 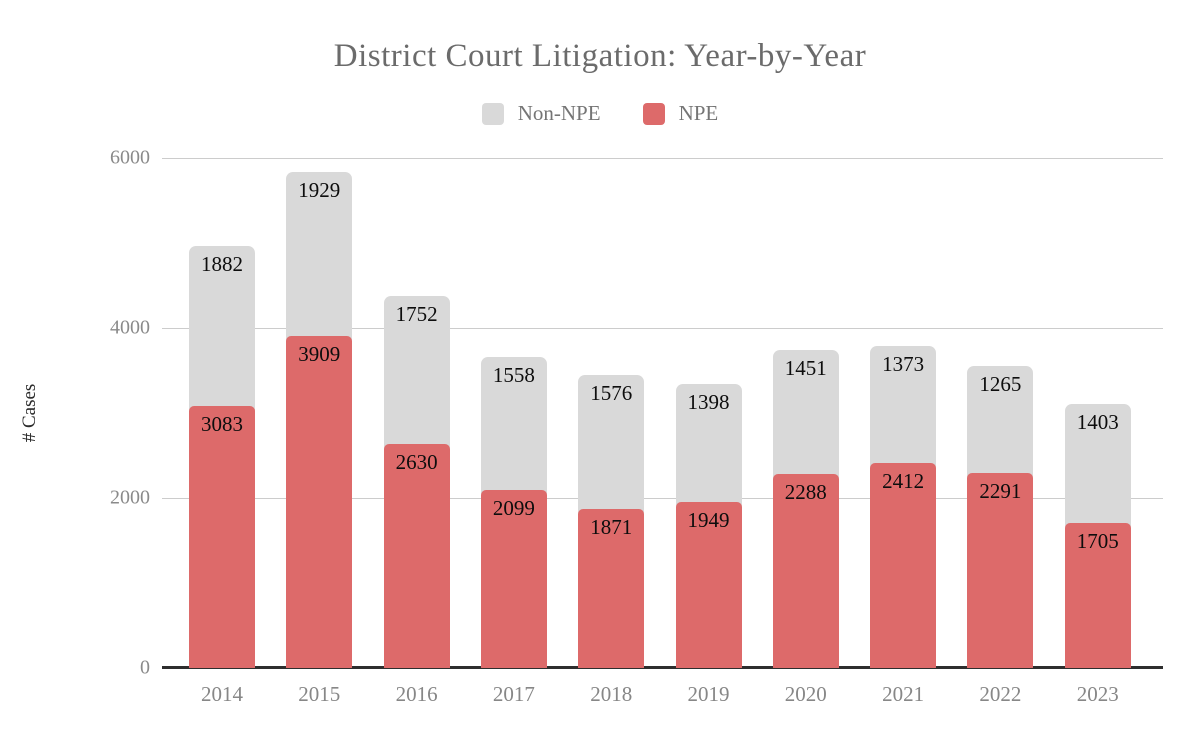 I want to click on bar-segment-non-npe-2020: 1451, so click(x=805, y=416).